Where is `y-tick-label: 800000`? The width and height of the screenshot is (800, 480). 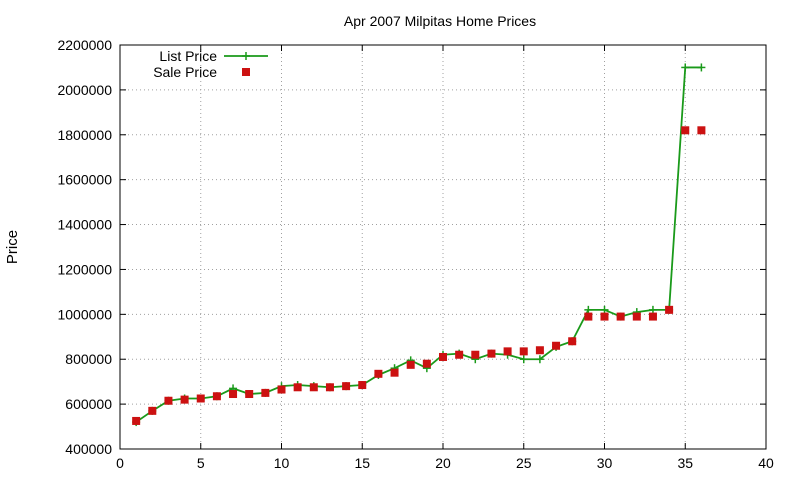 y-tick-label: 800000 is located at coordinates (88, 359).